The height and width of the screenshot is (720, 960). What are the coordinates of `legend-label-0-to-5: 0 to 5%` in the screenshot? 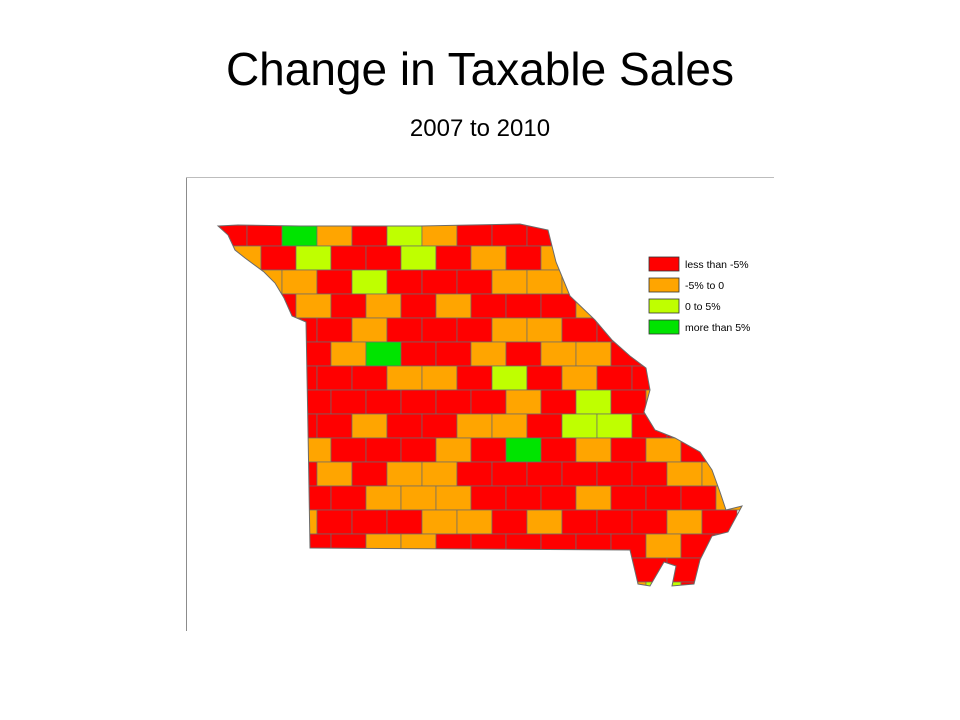 It's located at (703, 307).